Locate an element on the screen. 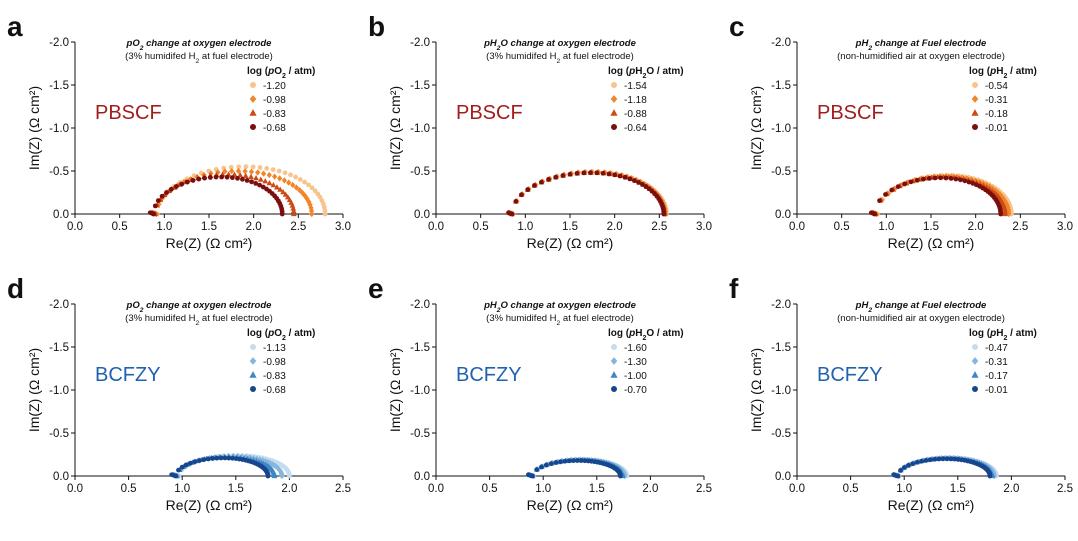 This screenshot has height=541, width=1078. legend-title: log (pH2O / atm) is located at coordinates (646, 335).